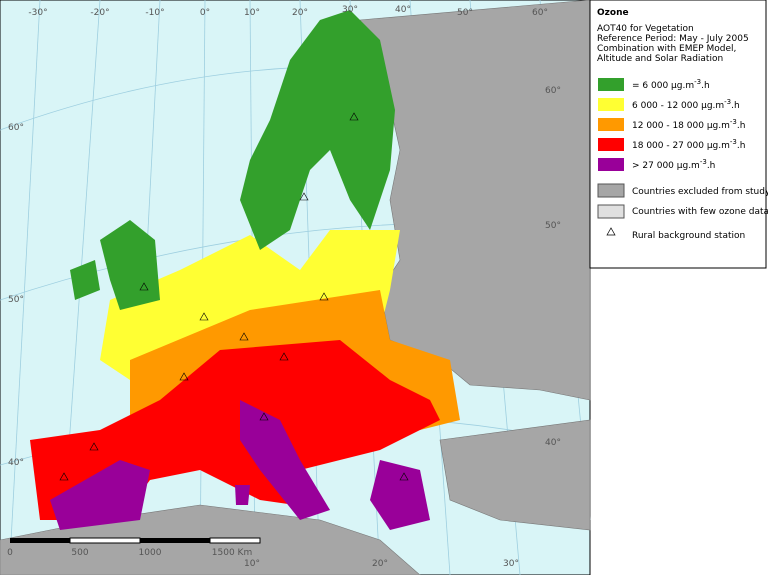 The width and height of the screenshot is (768, 579). I want to click on legend-subtitle: AOT40 for Vegetation, so click(645, 29).